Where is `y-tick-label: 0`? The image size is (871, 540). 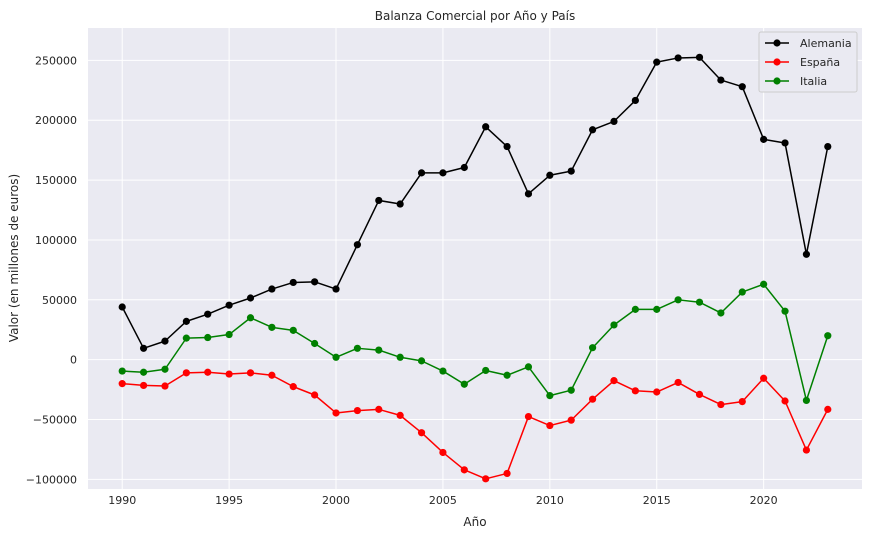 y-tick-label: 0 is located at coordinates (73, 360).